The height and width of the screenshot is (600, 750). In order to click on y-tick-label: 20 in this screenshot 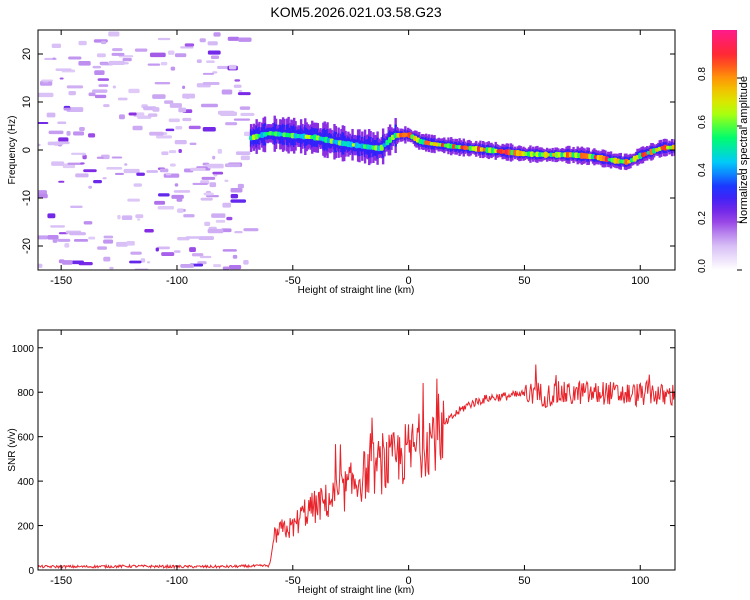, I will do `click(27, 54)`.